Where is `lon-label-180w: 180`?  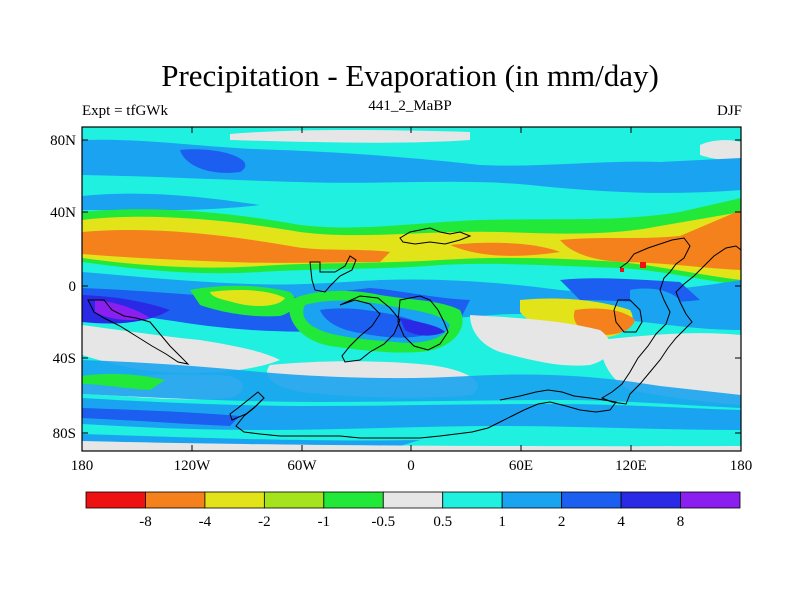
lon-label-180w: 180 is located at coordinates (82, 466).